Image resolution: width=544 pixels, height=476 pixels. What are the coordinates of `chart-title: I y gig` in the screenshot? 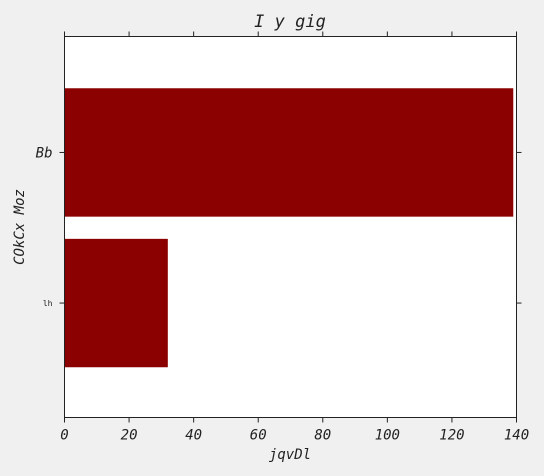 It's located at (290, 22).